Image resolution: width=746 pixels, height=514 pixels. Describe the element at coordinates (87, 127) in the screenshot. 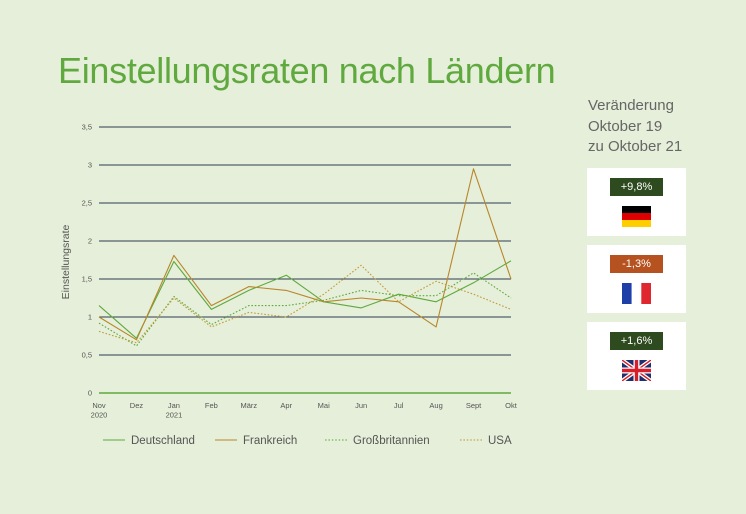

I see `y-tick-label: 3,5` at that location.